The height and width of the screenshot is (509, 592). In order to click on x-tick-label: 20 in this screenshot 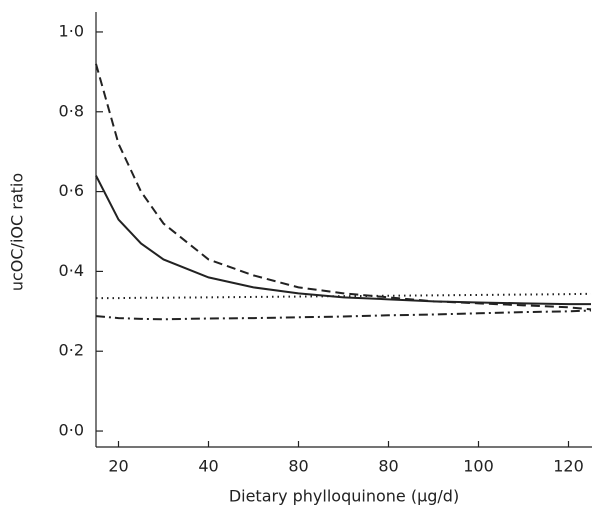, I will do `click(118, 466)`.